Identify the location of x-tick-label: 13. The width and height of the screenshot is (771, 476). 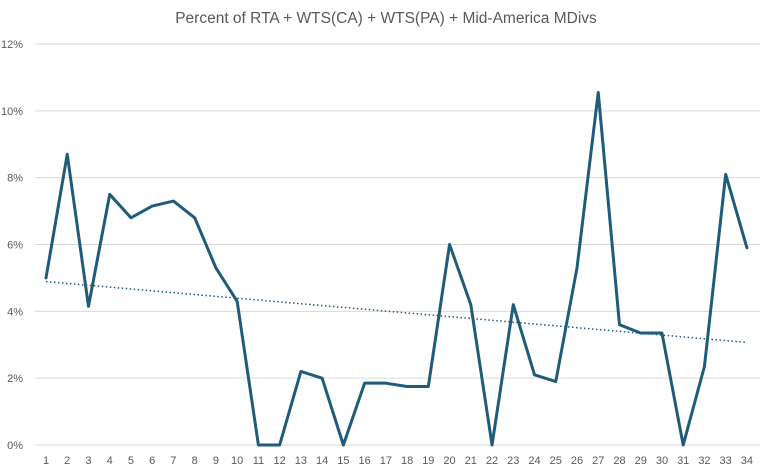
(301, 461).